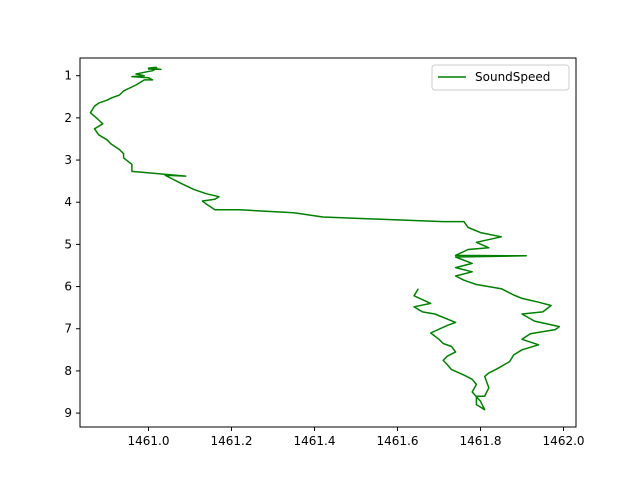  Describe the element at coordinates (148, 441) in the screenshot. I see `x-tick-label: 1461.0` at that location.